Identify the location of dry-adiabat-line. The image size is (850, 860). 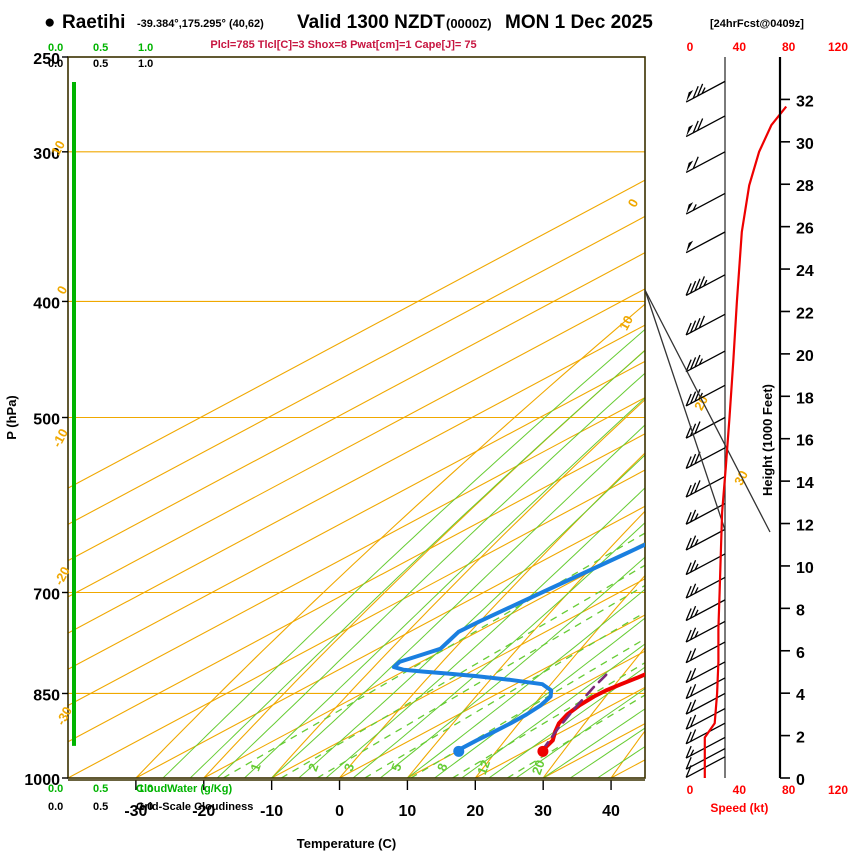
(559, 676).